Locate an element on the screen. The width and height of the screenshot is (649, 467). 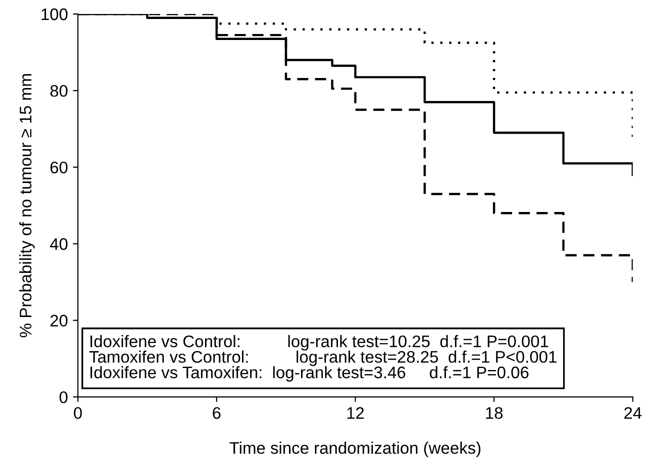
y-tick-label: 20 is located at coordinates (59, 320).